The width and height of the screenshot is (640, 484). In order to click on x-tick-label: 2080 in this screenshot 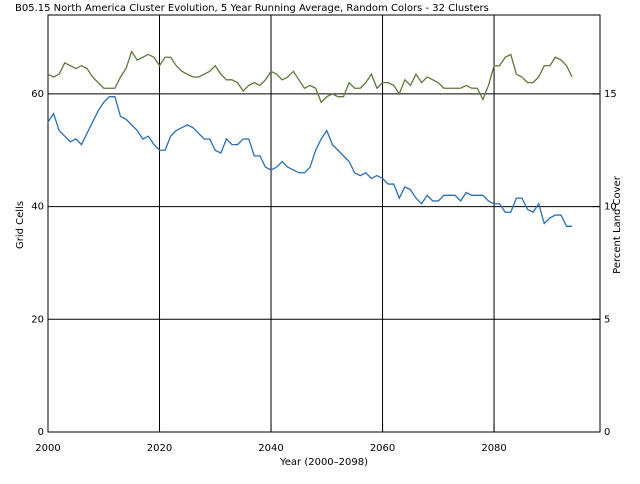, I will do `click(493, 448)`.